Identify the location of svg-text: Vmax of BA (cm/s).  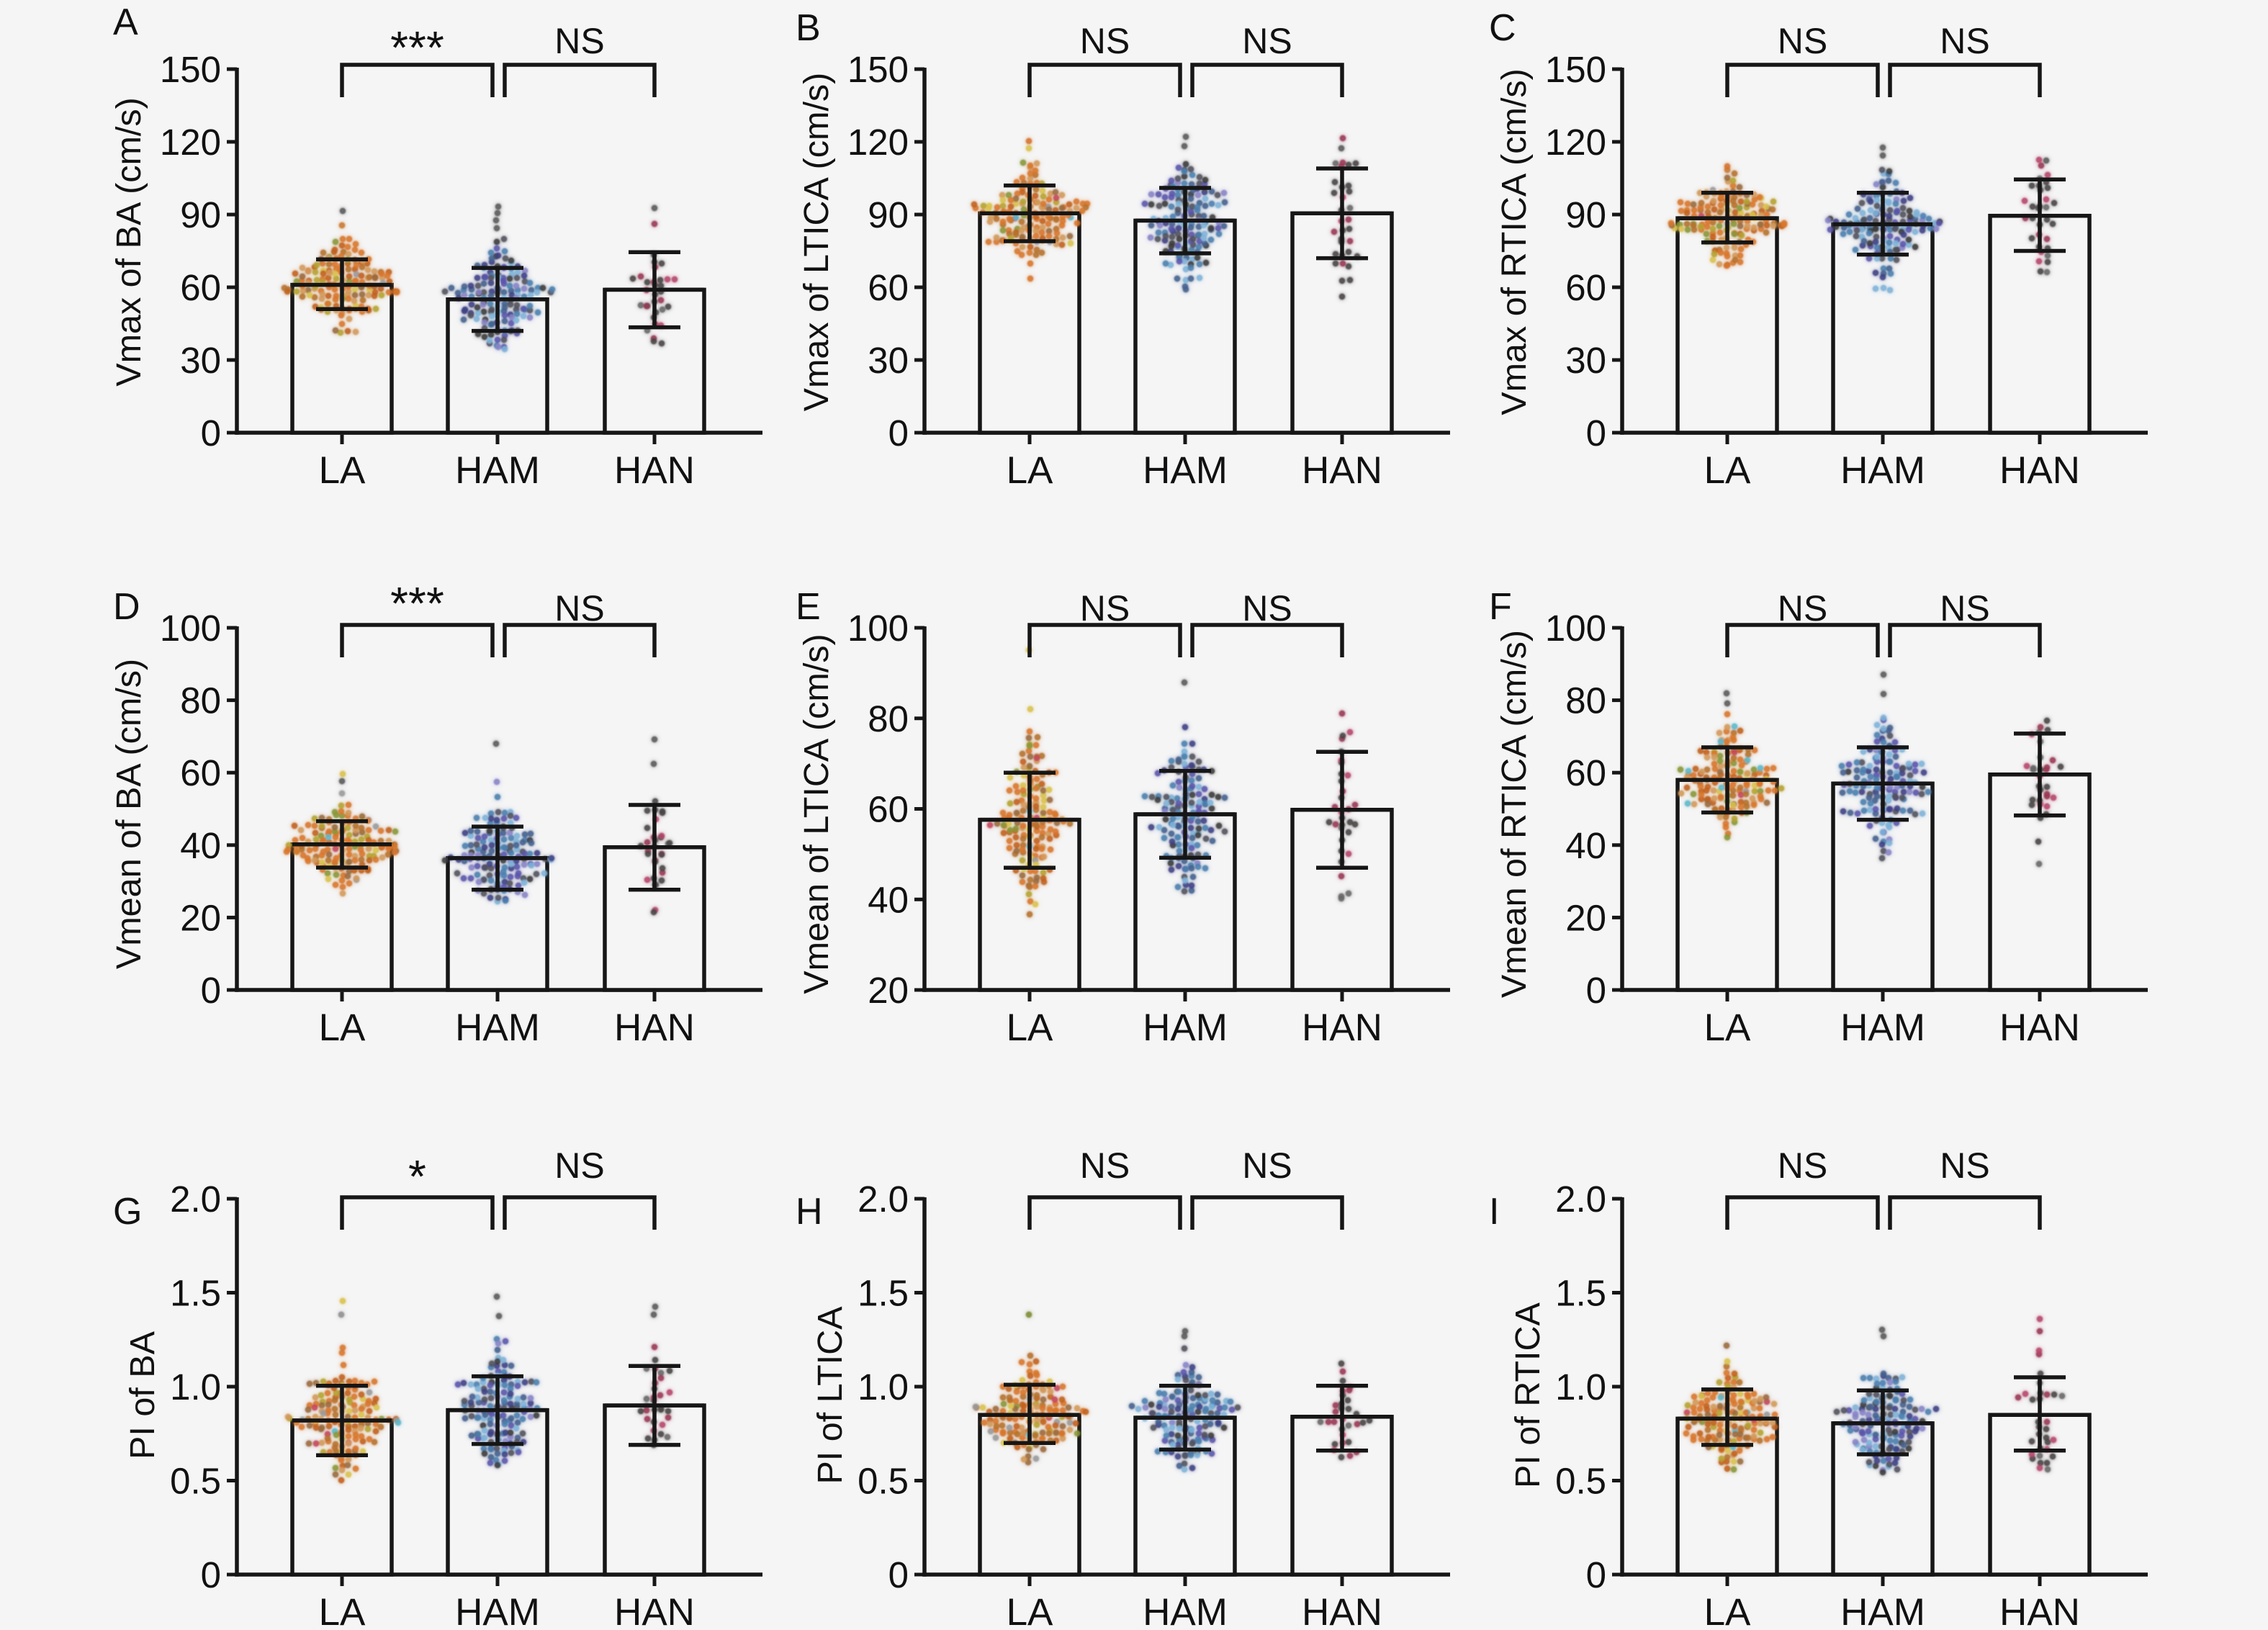
(128, 242).